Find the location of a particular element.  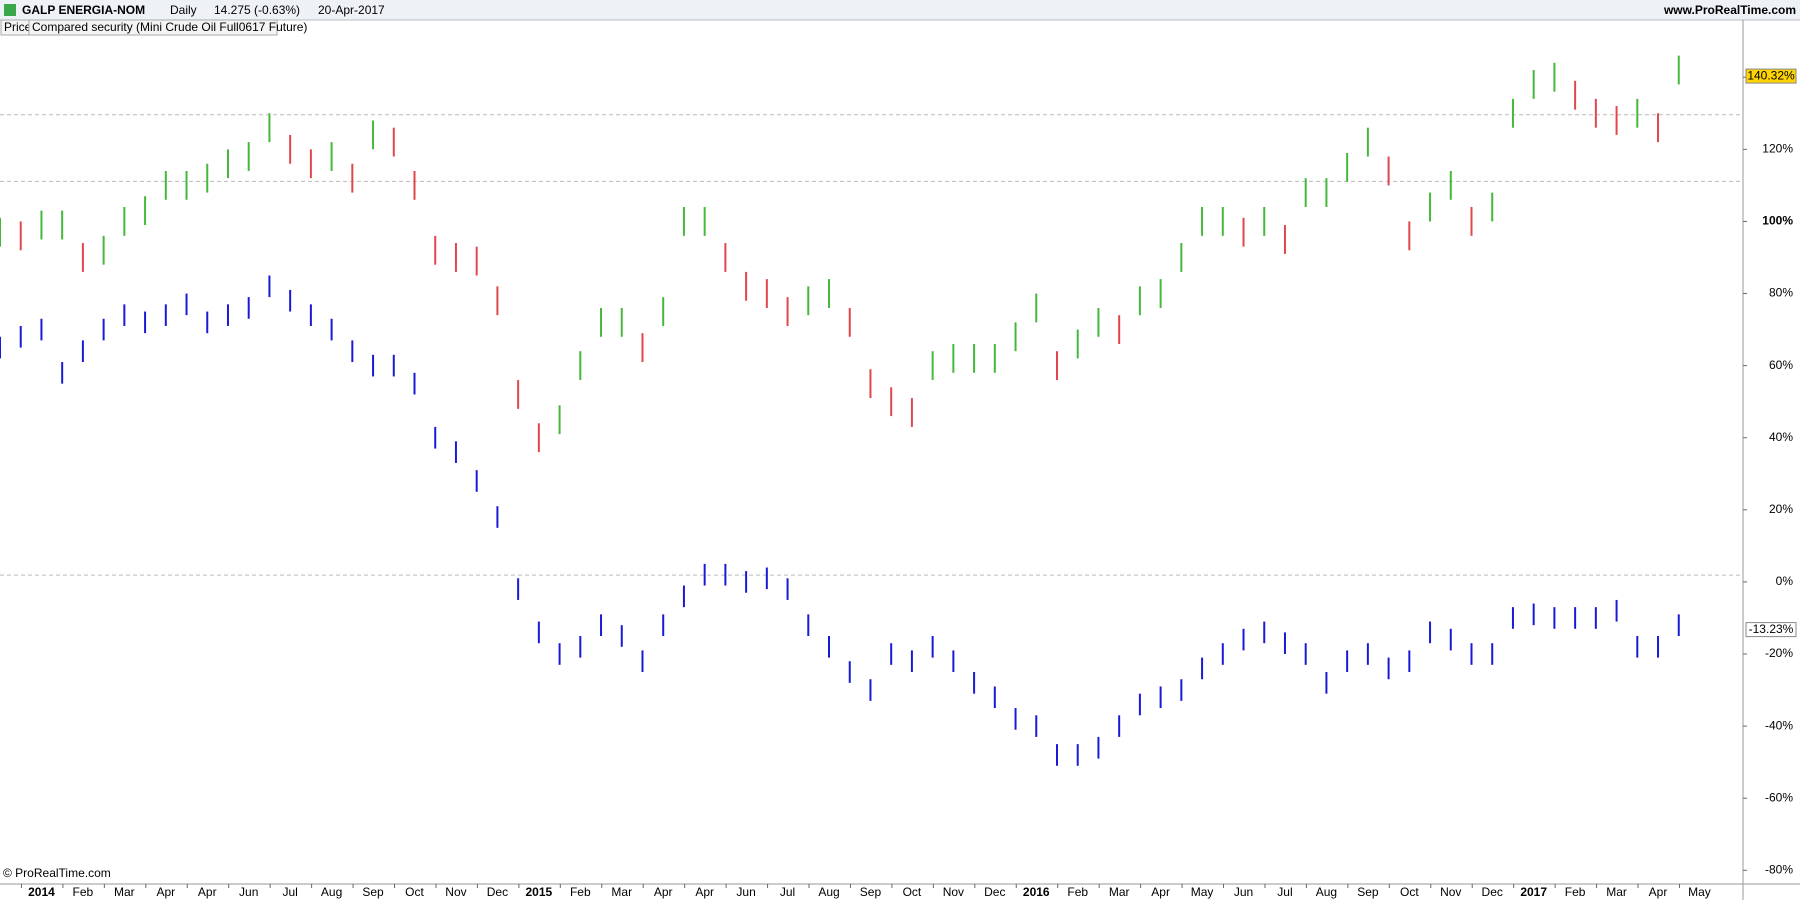

x-tick-label: 2015 is located at coordinates (539, 892).